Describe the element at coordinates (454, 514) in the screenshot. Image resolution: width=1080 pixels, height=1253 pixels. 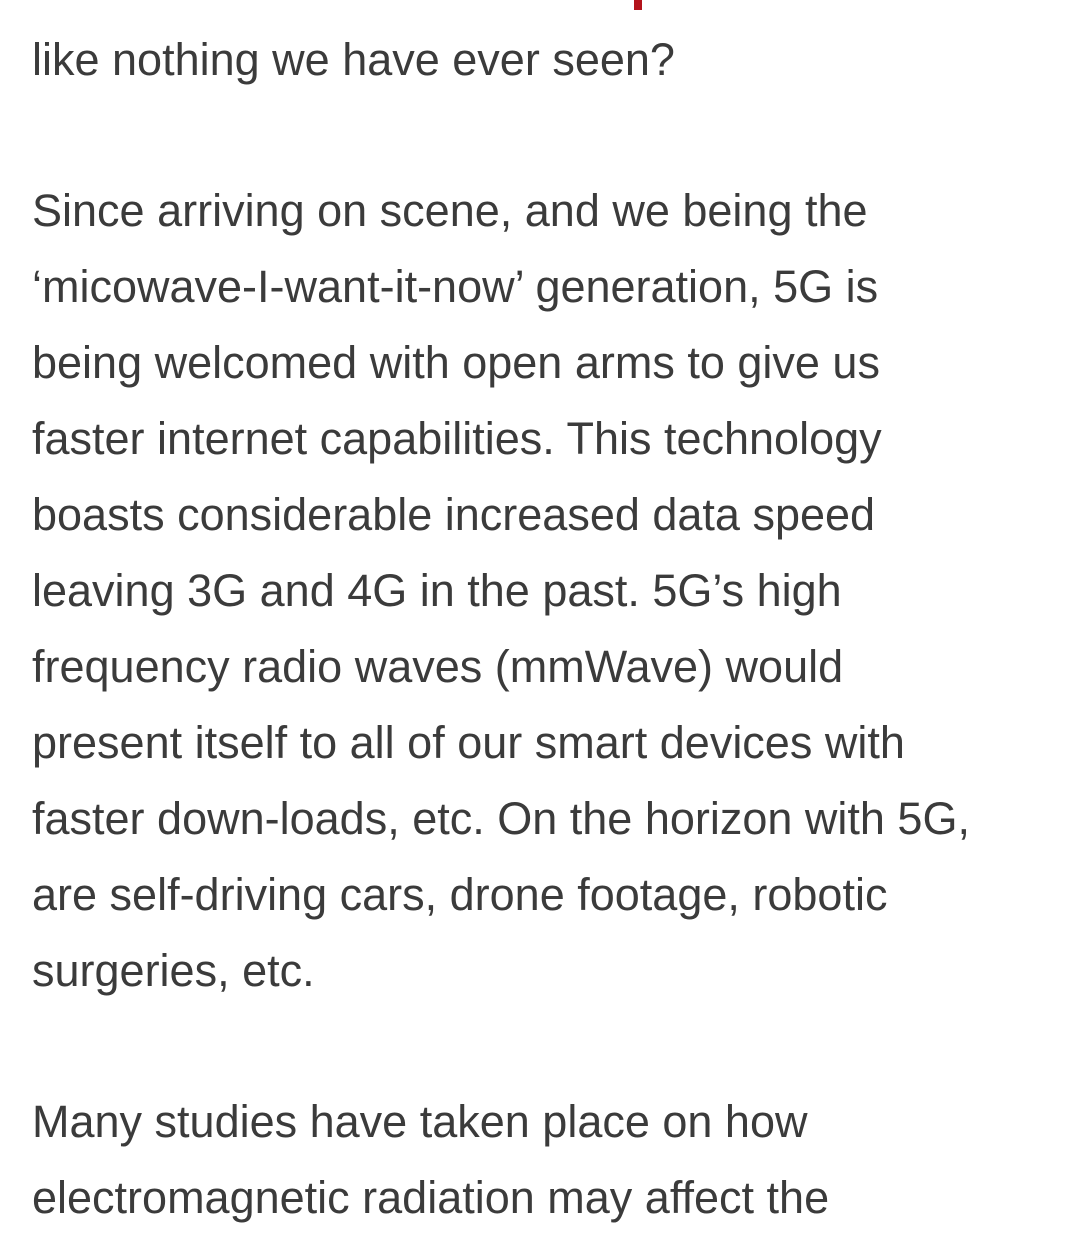
I see `paragraph-2-line-5: boasts considerable increased data speed` at that location.